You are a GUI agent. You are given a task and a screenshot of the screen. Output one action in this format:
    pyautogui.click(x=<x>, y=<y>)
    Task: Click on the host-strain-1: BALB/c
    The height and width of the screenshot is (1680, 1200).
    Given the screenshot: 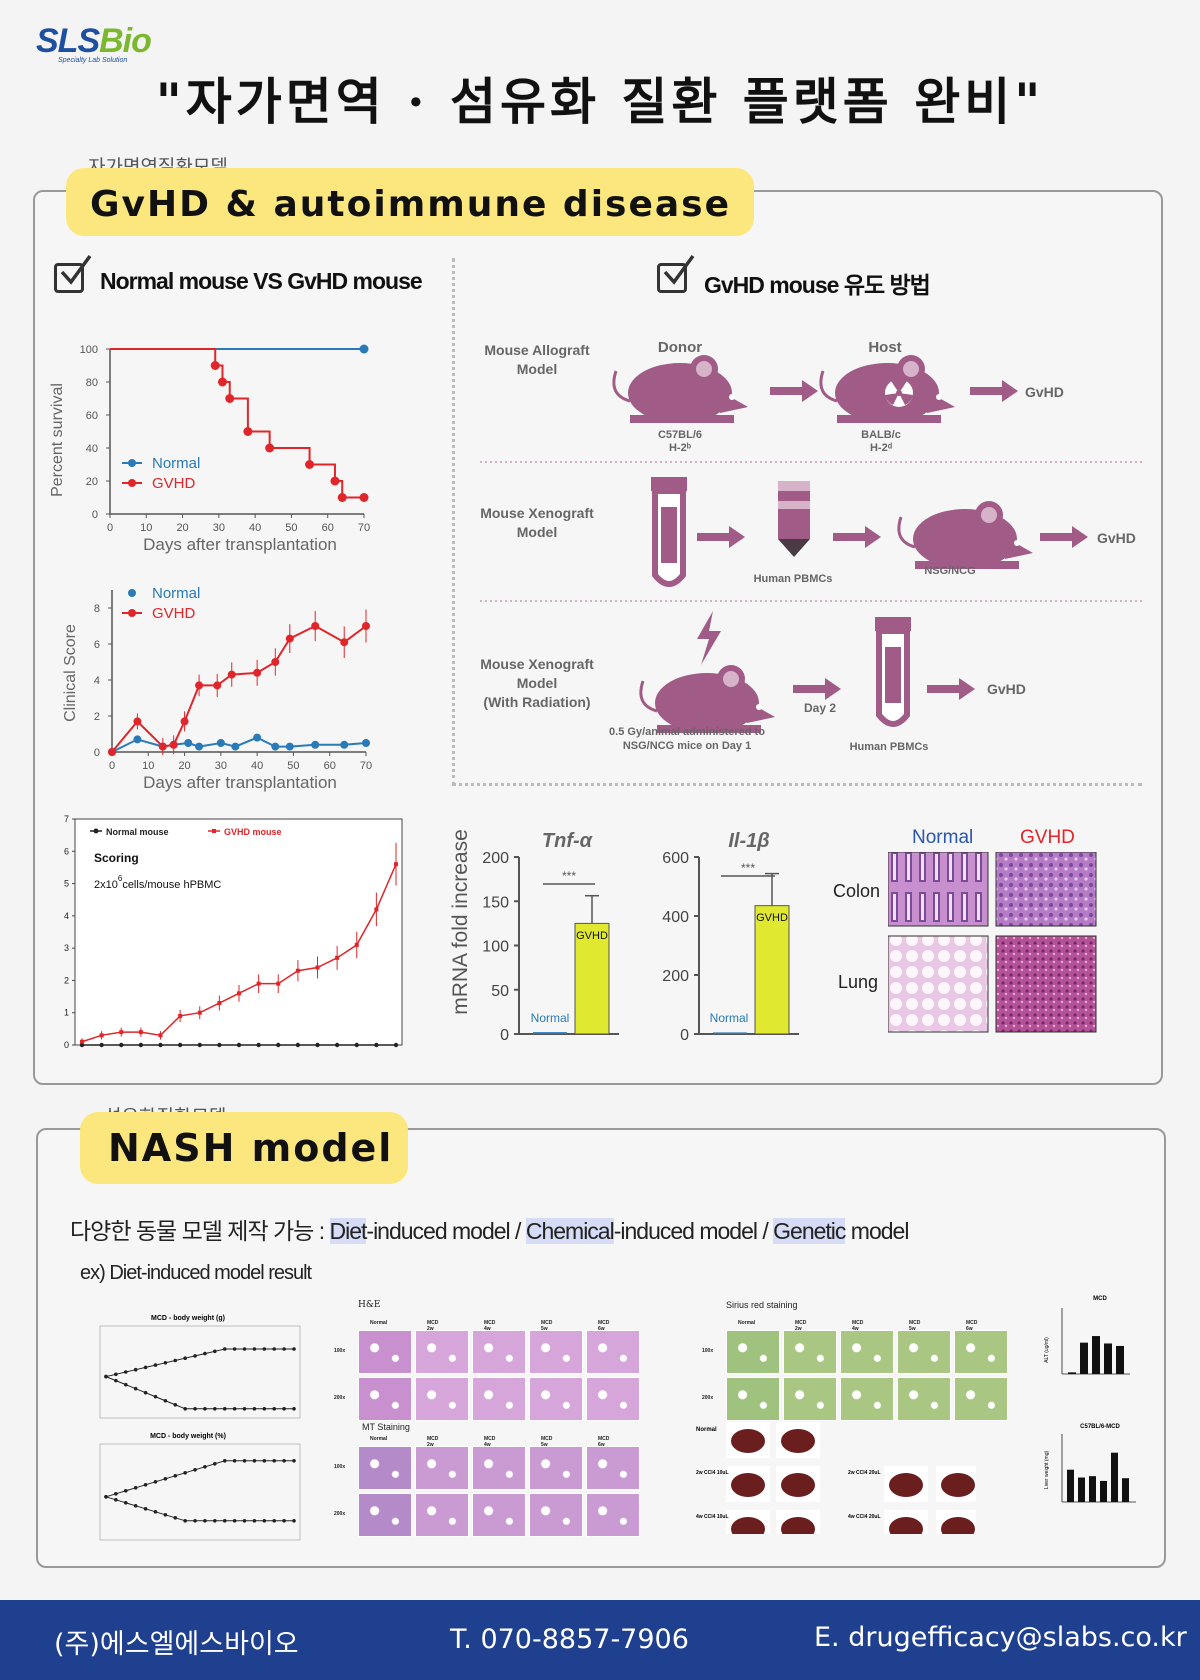 What is the action you would take?
    pyautogui.click(x=881, y=435)
    